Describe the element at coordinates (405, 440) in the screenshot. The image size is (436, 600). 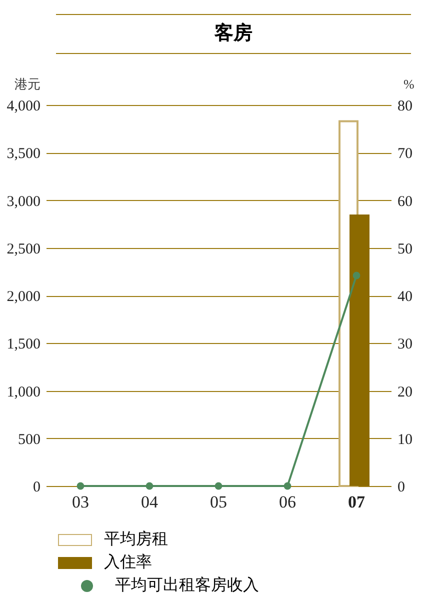
I see `y2-tick-label: 10` at that location.